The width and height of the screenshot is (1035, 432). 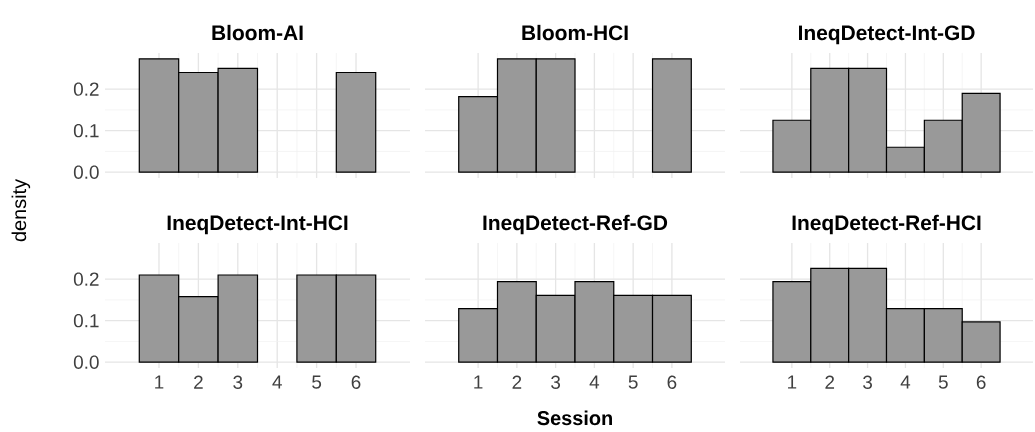 What do you see at coordinates (257, 225) in the screenshot?
I see `chart-title: IneqDetect-Int-HCI` at bounding box center [257, 225].